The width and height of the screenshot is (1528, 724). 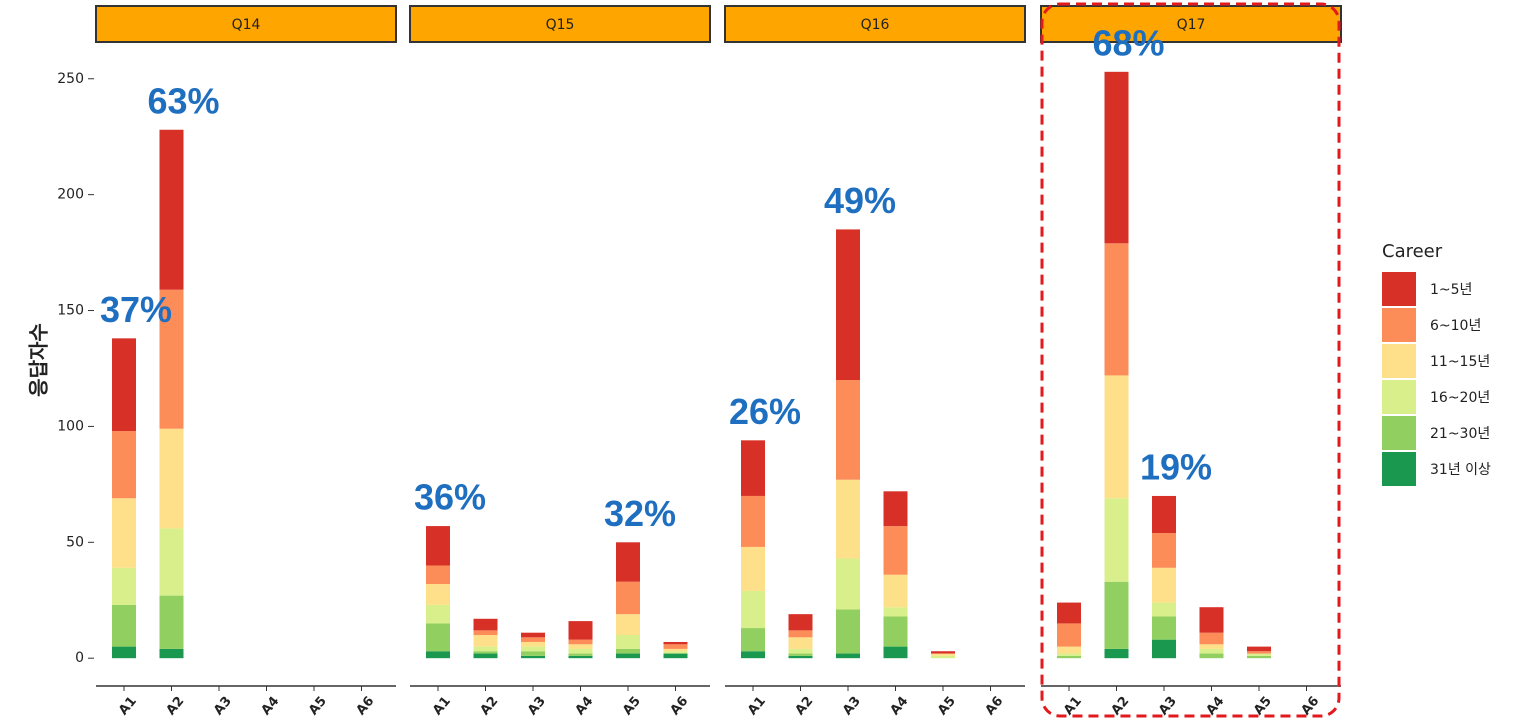 I want to click on annotation: 63%, so click(x=183, y=100).